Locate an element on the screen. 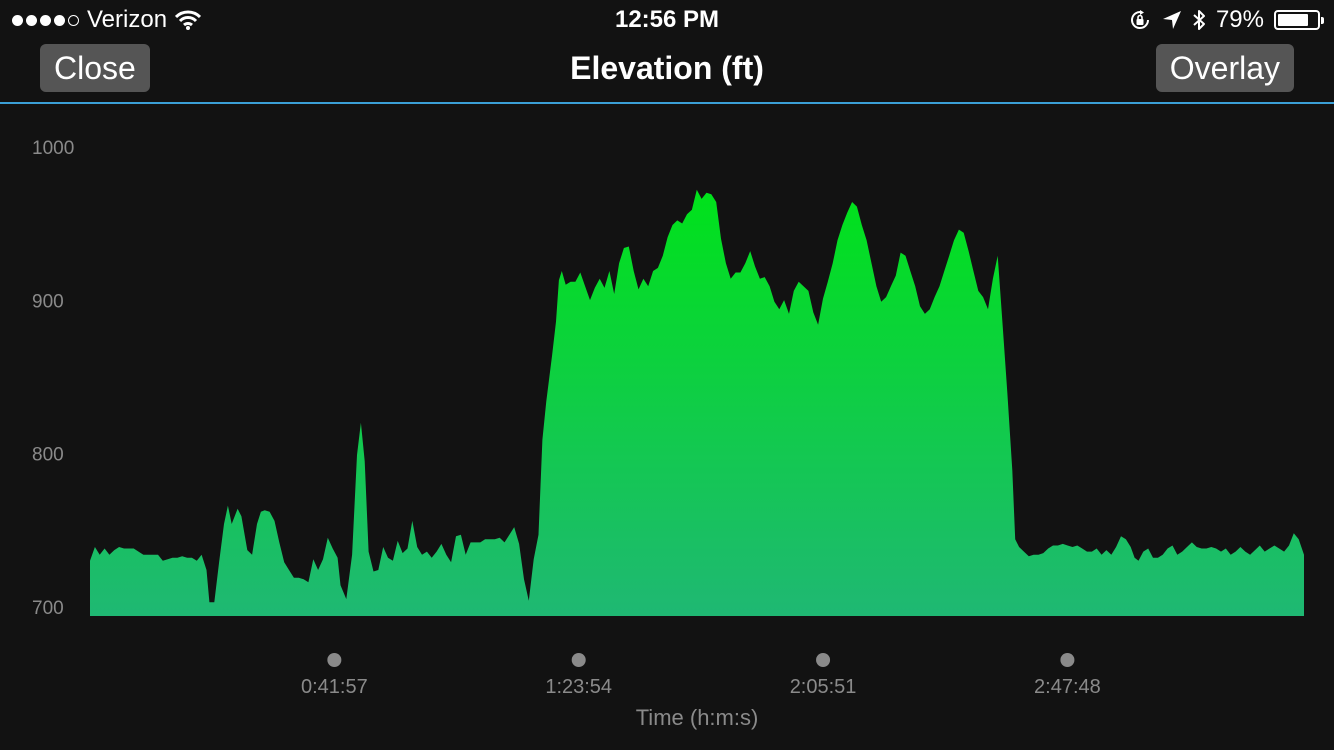  status-time: 12:56 PM is located at coordinates (667, 19).